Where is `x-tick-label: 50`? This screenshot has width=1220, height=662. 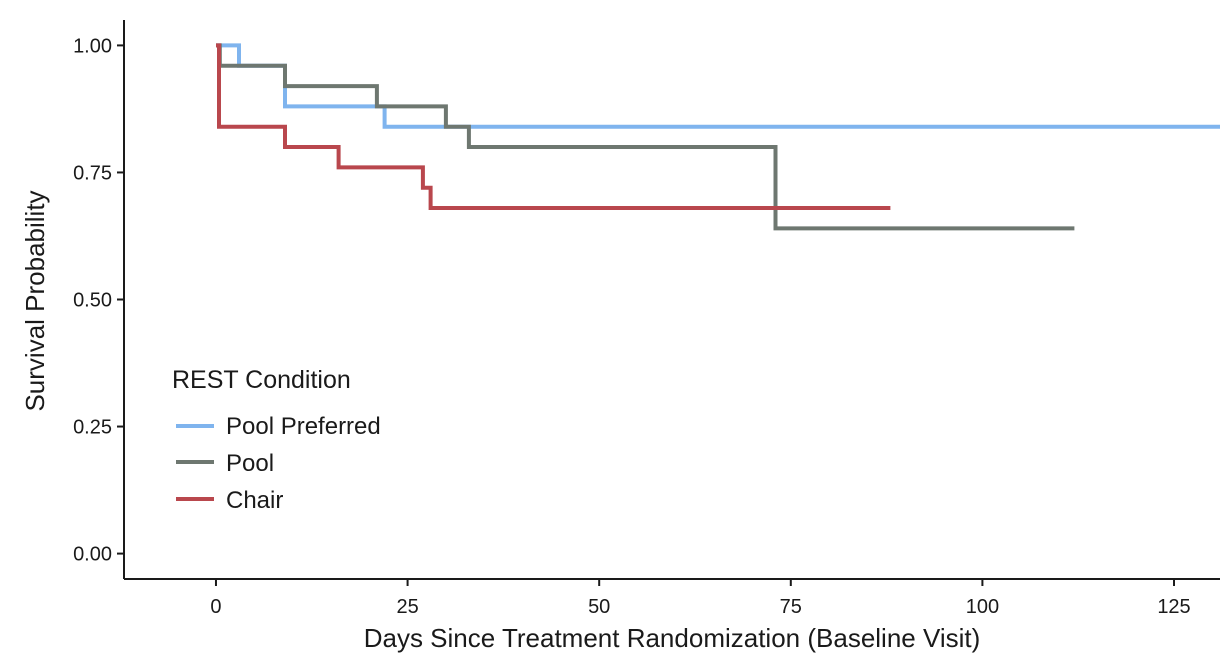 x-tick-label: 50 is located at coordinates (599, 607).